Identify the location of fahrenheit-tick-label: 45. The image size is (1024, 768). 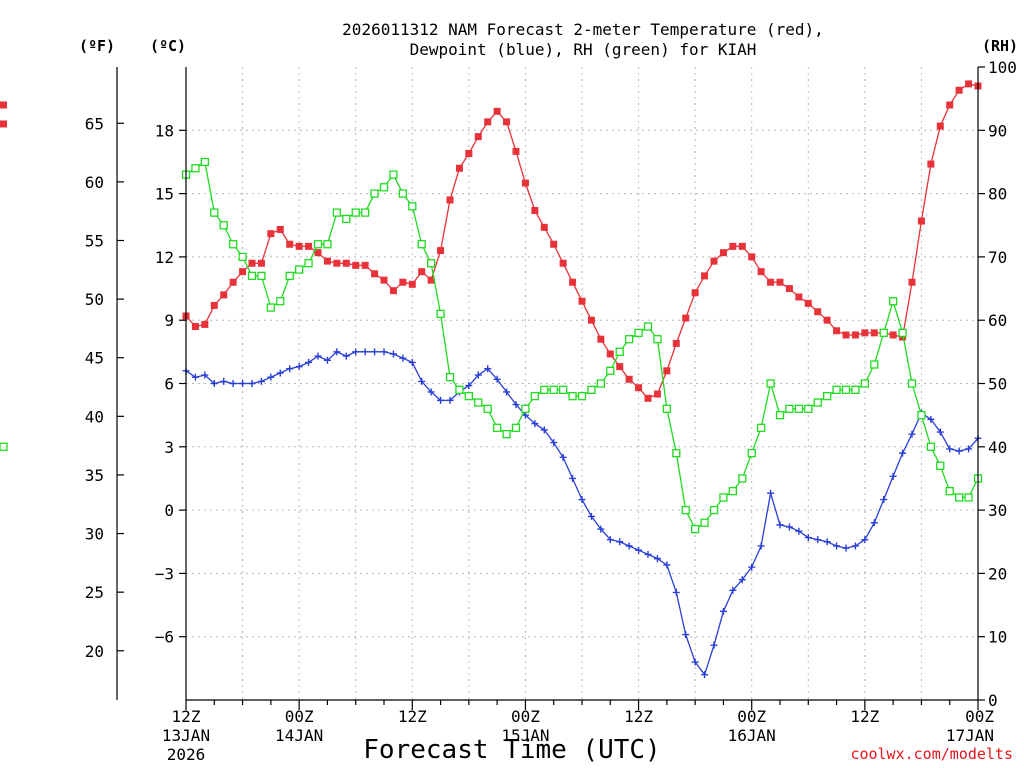
(94, 358).